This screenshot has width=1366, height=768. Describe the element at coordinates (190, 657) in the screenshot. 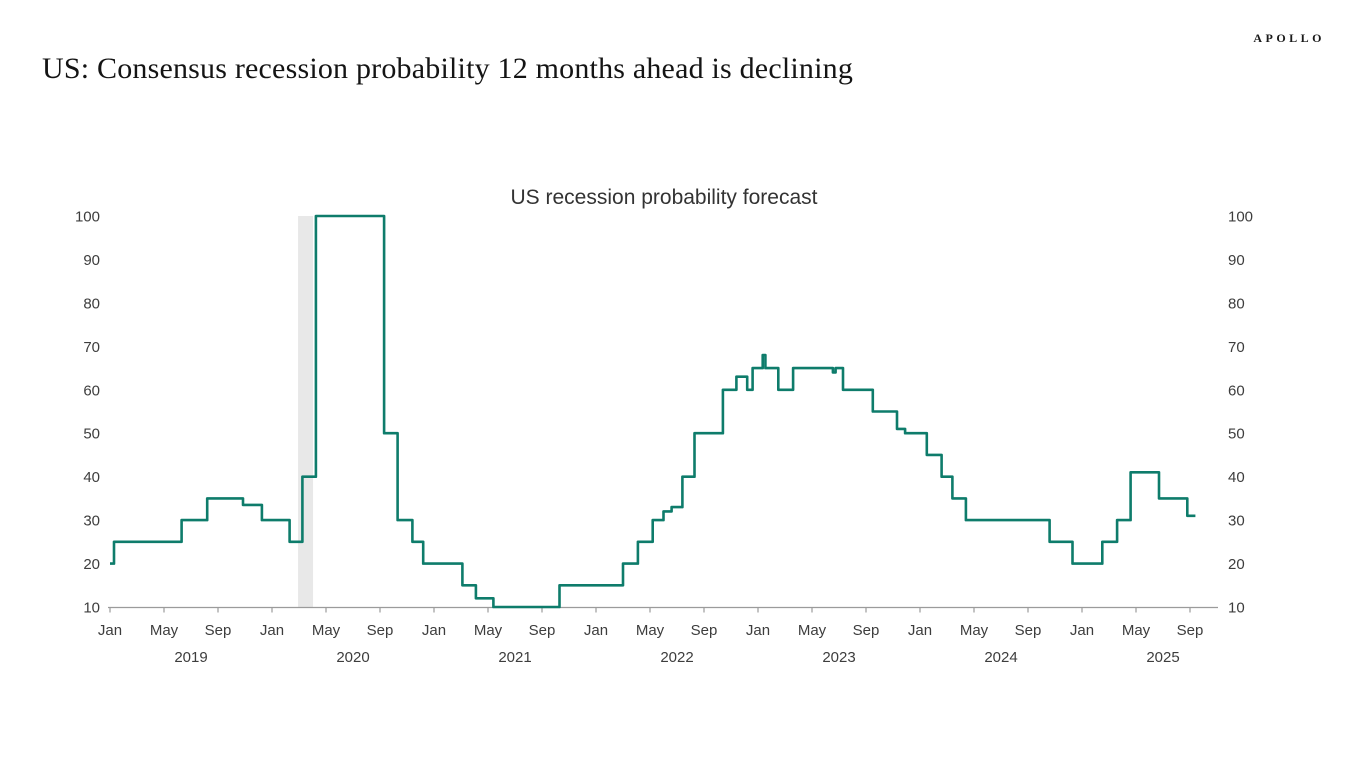

I see `x-year-label: 2019` at that location.